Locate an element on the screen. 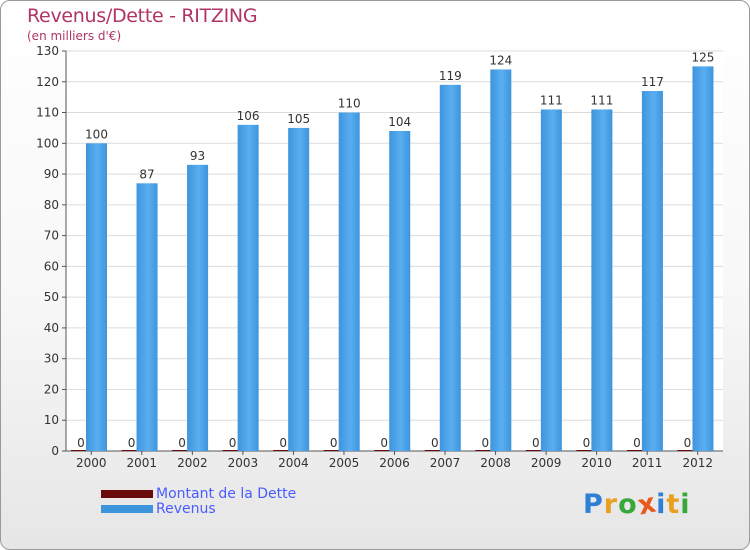 The image size is (750, 550). logo-letter: o is located at coordinates (628, 504).